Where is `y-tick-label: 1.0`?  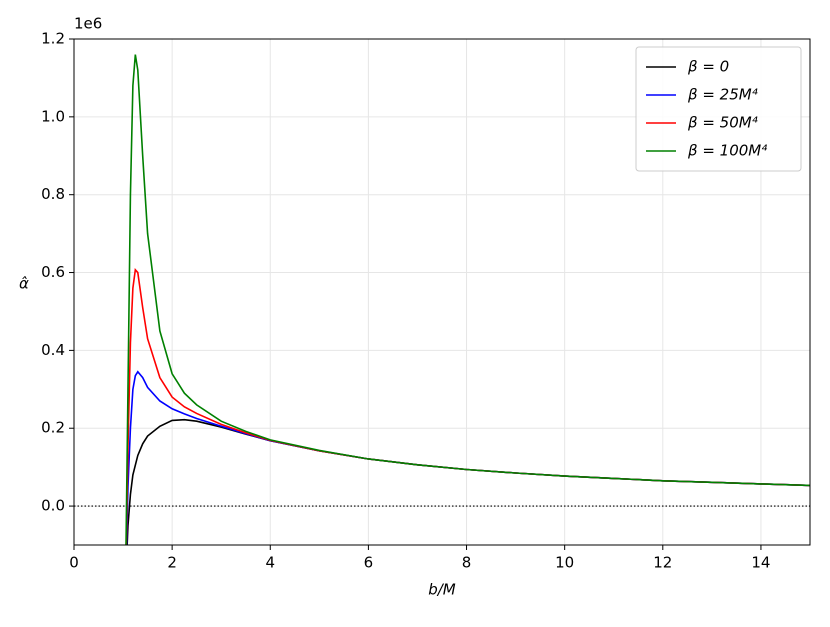 y-tick-label: 1.0 is located at coordinates (53, 116).